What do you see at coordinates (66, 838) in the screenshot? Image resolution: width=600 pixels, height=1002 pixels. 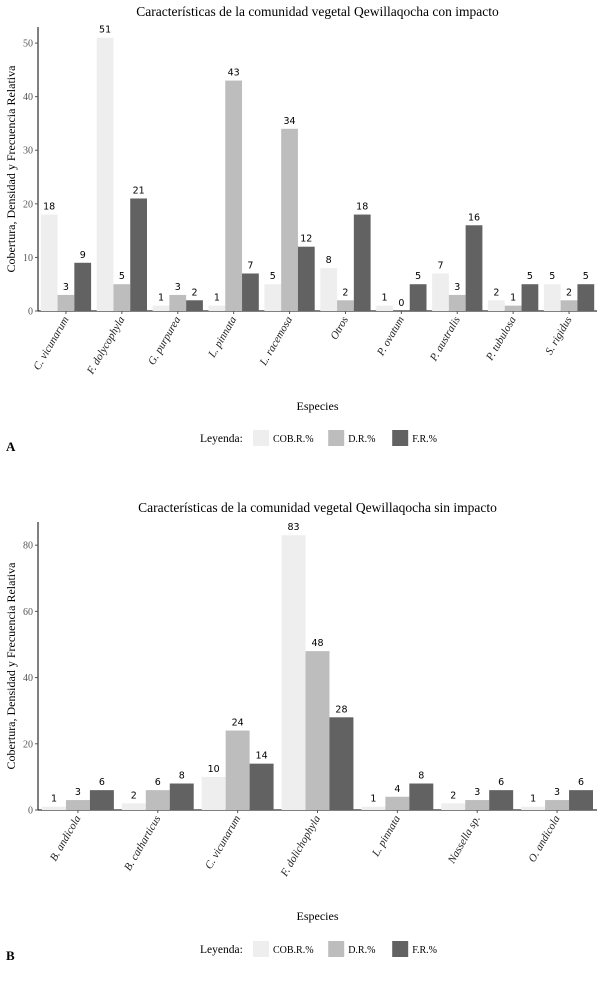 I see `x-tick-label: B. andicola` at bounding box center [66, 838].